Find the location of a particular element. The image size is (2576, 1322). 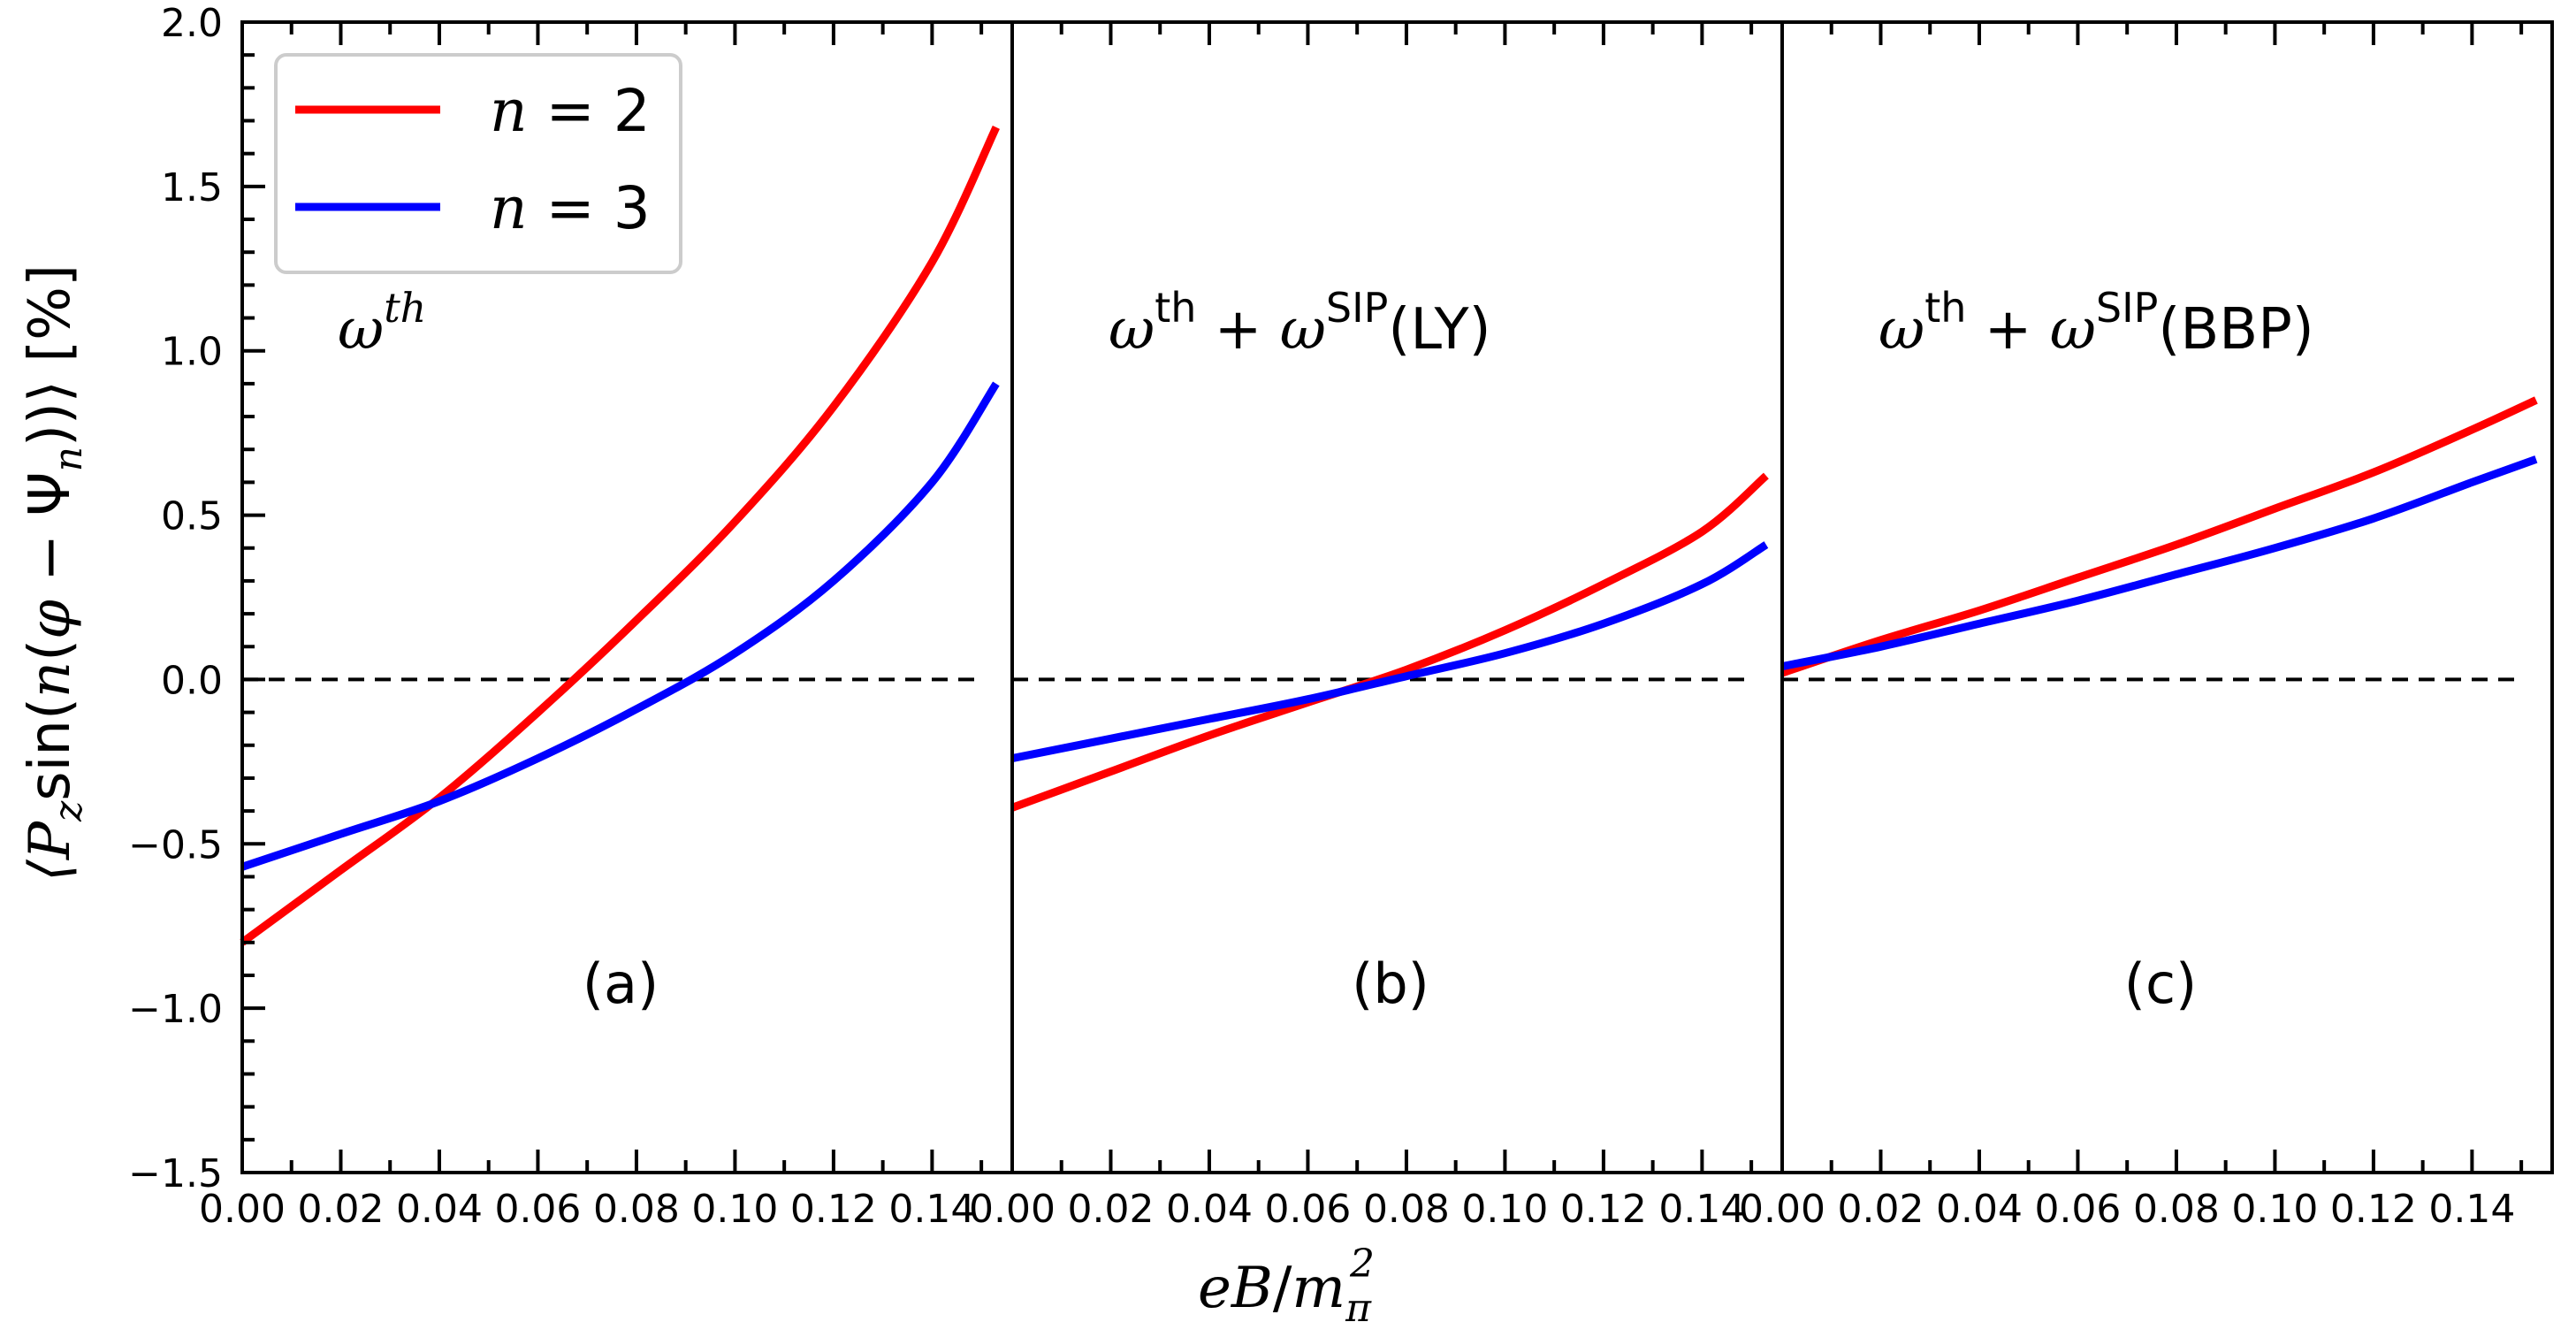

panel-a-annotation: ωth is located at coordinates (382, 323).